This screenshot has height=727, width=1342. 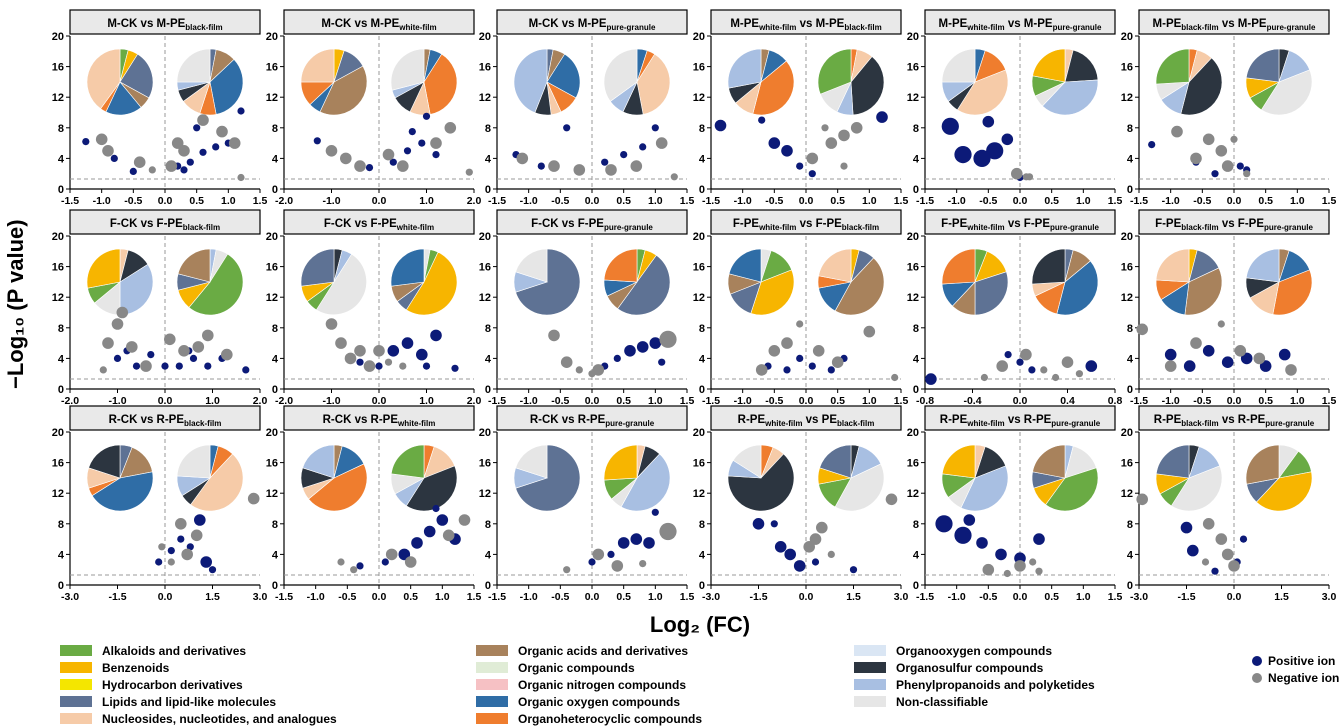 I want to click on x-tick-label: 1.0, so click(x=426, y=201).